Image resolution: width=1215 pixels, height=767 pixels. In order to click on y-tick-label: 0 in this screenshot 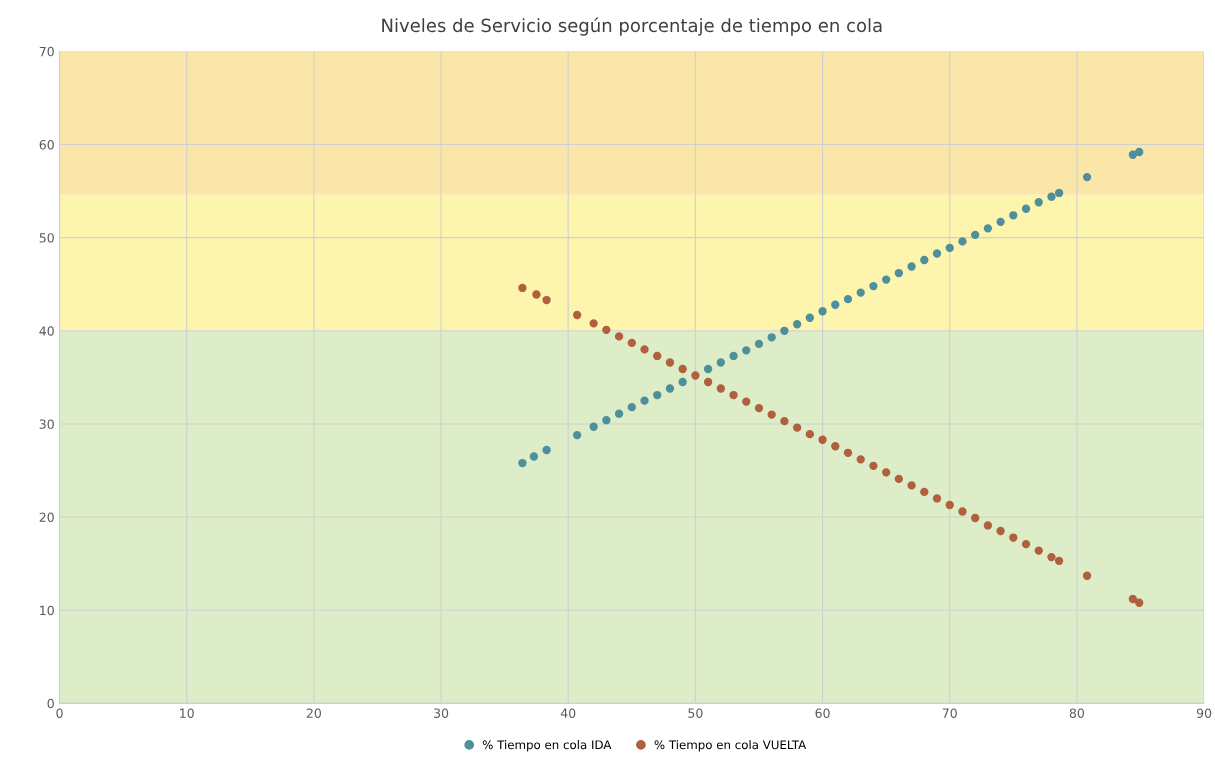, I will do `click(50, 703)`.